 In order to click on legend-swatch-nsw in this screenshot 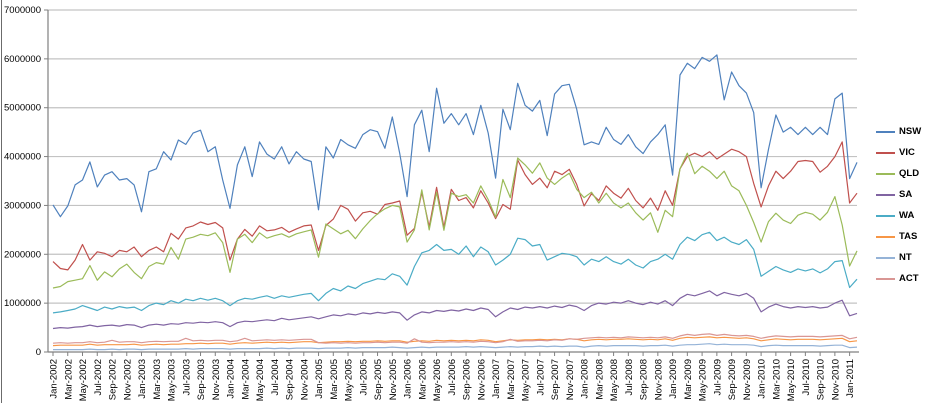, I will do `click(885, 131)`.